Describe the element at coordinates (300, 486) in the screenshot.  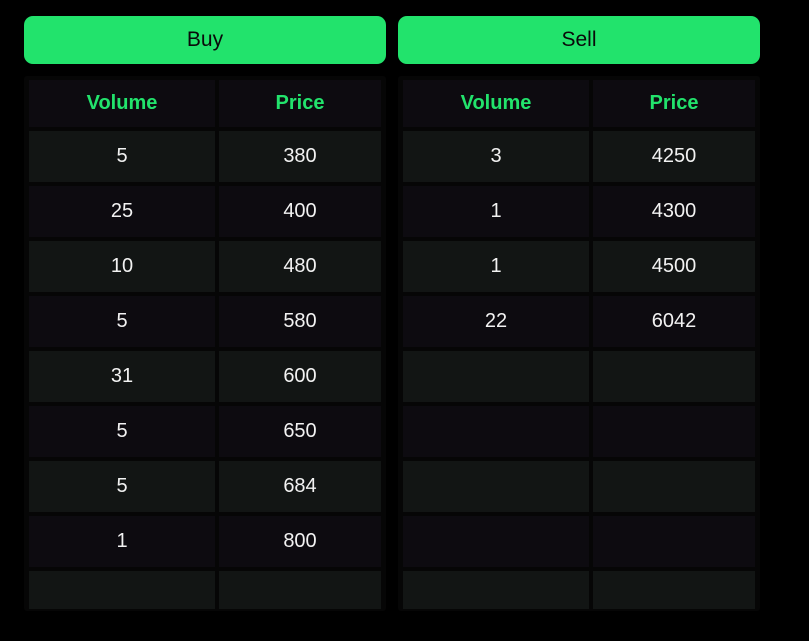
I see `buy-row-7-price: 684` at that location.